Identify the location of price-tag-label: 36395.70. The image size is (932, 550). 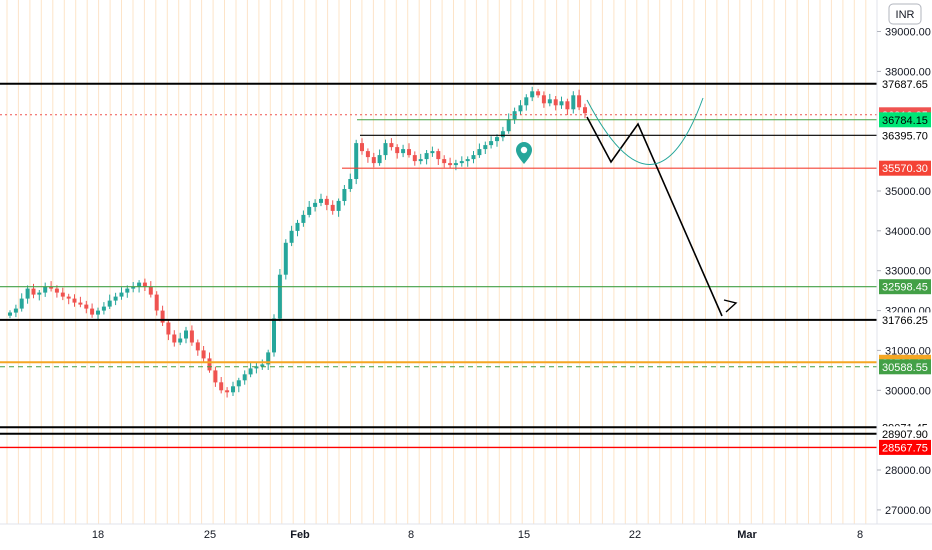
(905, 136).